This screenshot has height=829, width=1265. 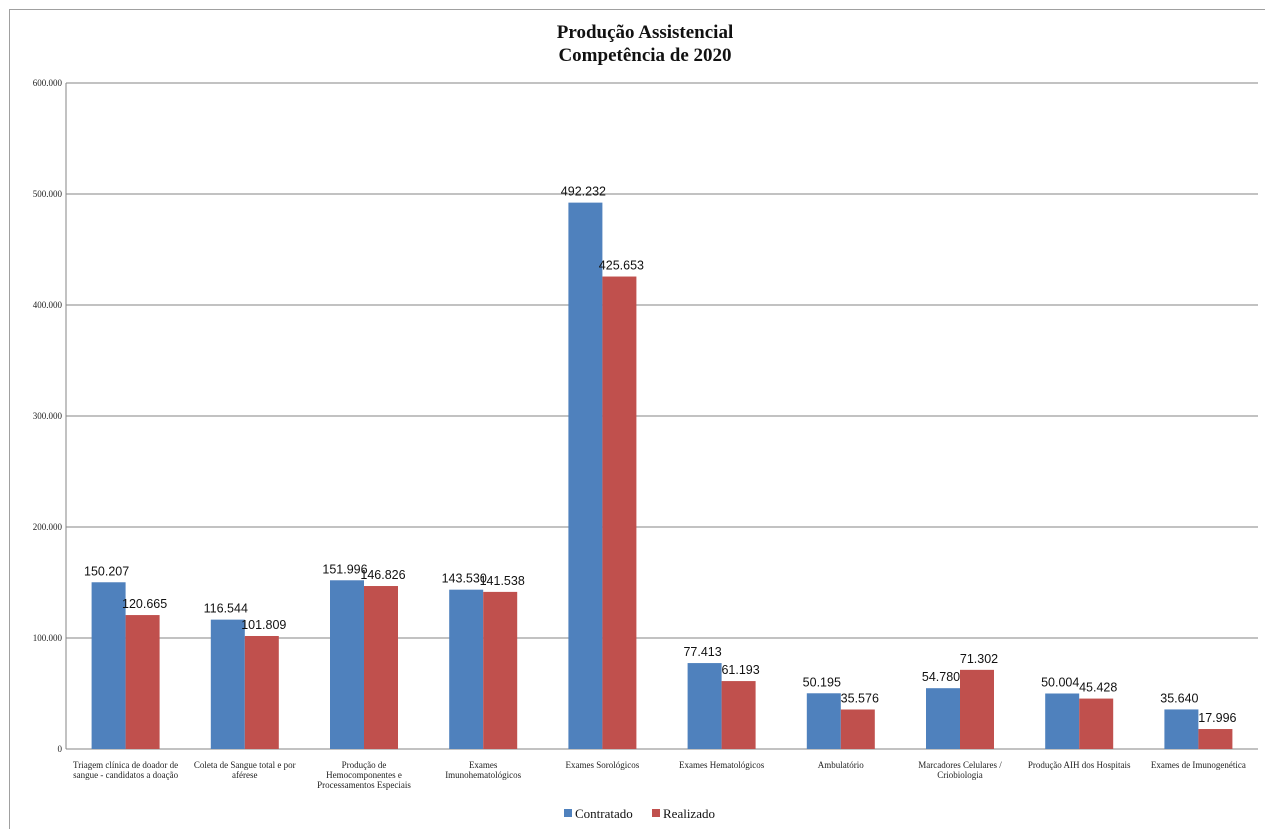 I want to click on x-category-label: aférese, so click(x=244, y=775).